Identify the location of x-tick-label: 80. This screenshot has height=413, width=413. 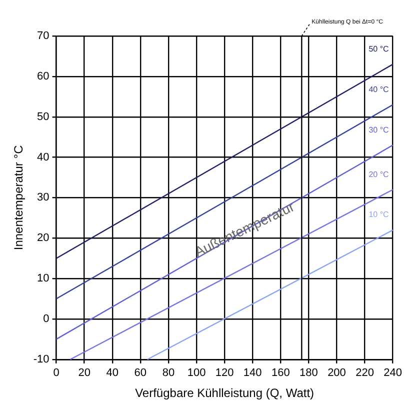
(168, 373).